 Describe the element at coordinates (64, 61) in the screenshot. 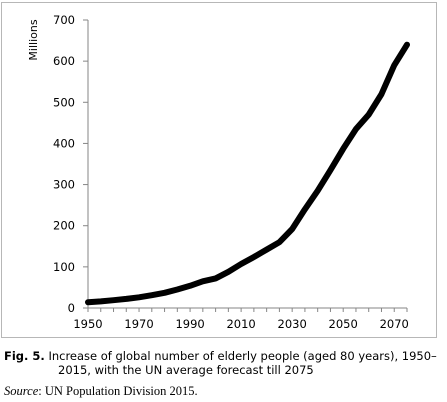

I see `y-tick-label: 600` at that location.